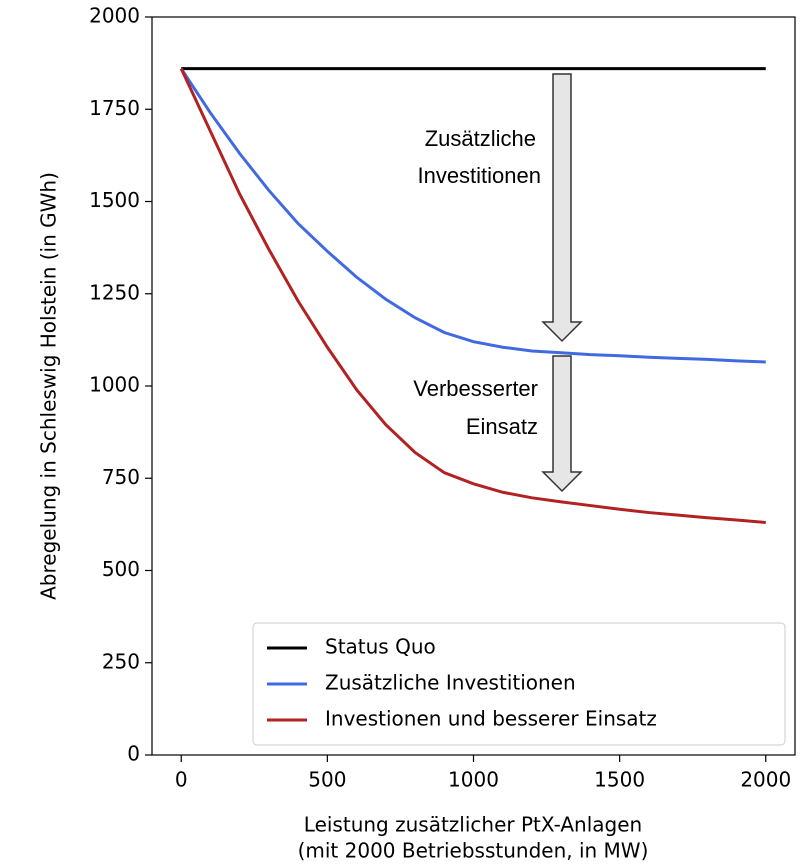 Image resolution: width=806 pixels, height=867 pixels. I want to click on y-tick-label: 250, so click(121, 661).